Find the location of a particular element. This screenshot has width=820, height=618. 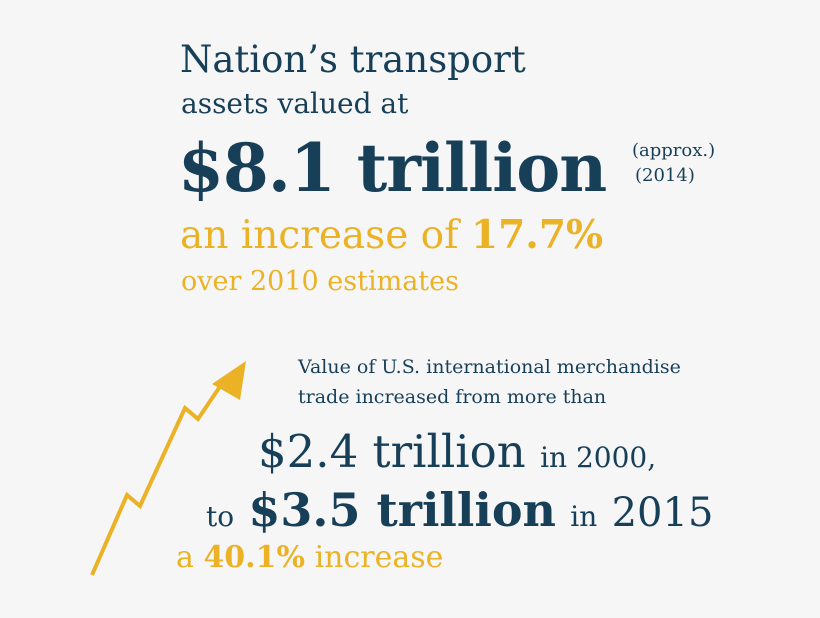

trade-2000-line: $2.4 trillion in 2000, is located at coordinates (457, 455).